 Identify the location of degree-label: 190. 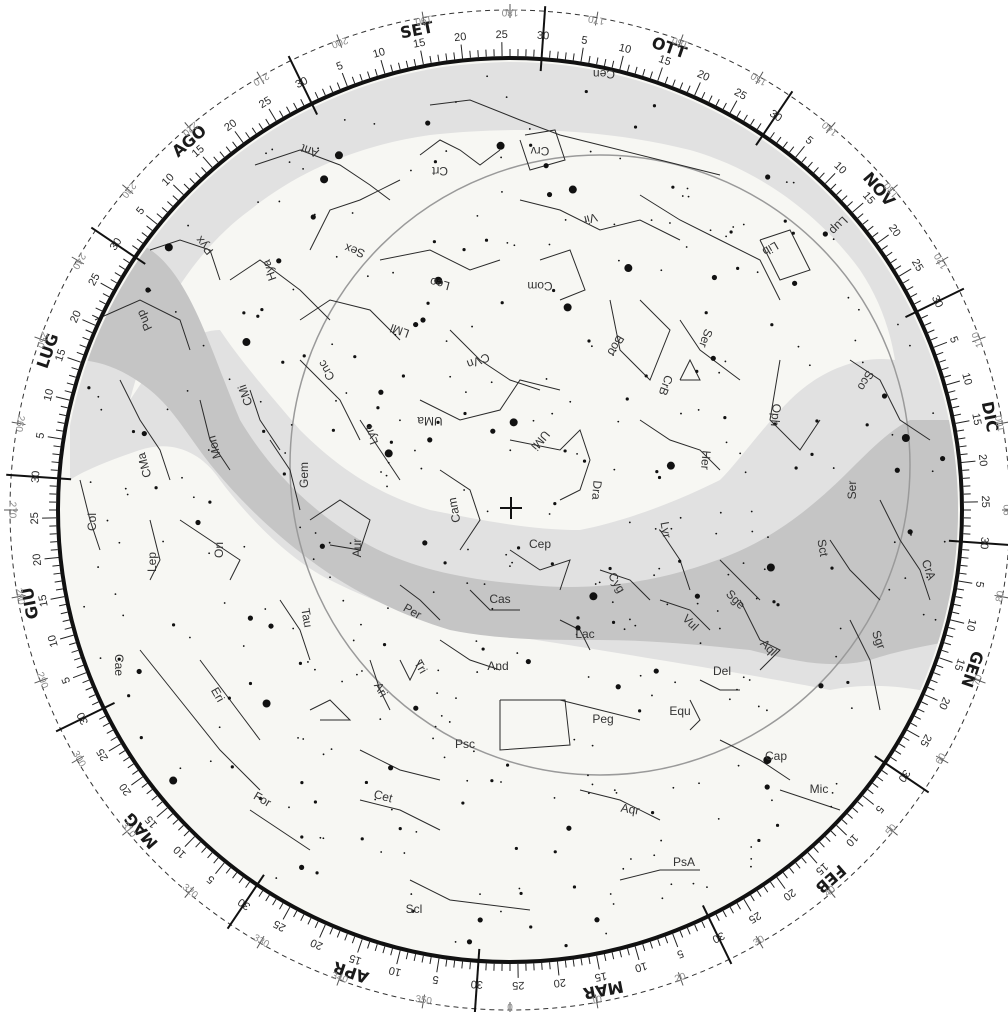
(423, 20).